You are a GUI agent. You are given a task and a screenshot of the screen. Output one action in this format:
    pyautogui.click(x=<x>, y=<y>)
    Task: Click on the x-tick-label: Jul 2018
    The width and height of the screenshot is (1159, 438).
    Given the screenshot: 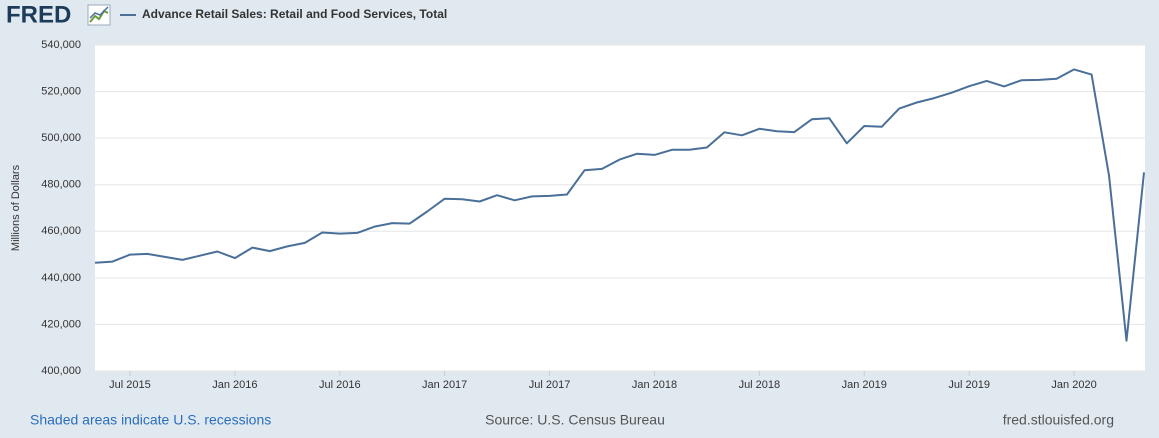 What is the action you would take?
    pyautogui.click(x=760, y=385)
    